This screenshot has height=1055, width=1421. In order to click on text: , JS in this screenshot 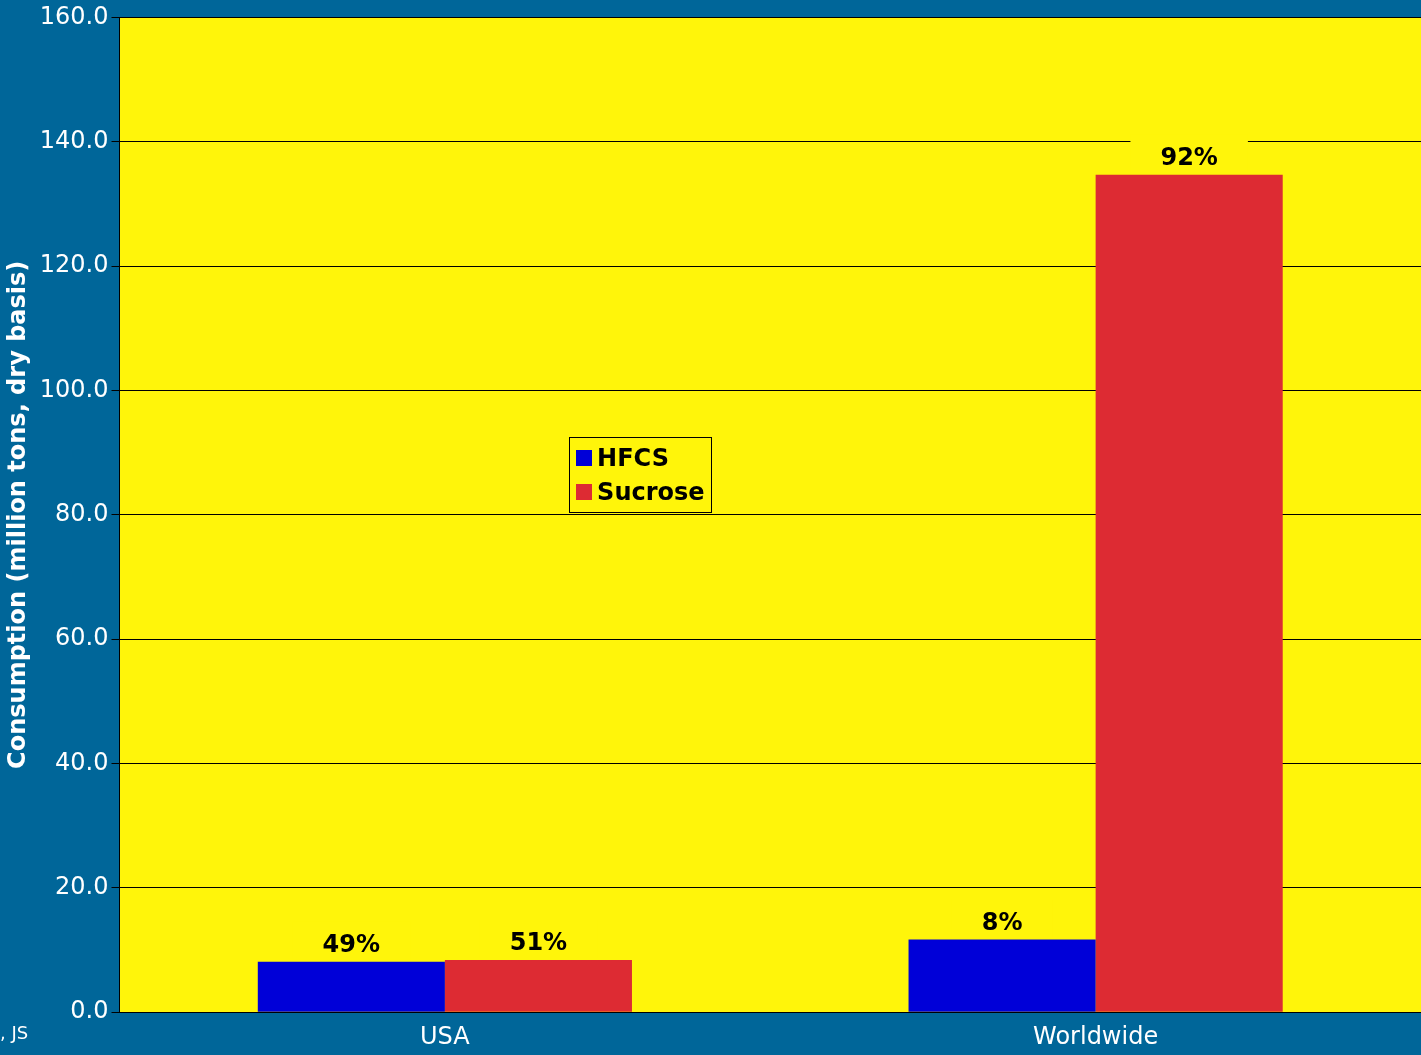, I will do `click(14, 1032)`.